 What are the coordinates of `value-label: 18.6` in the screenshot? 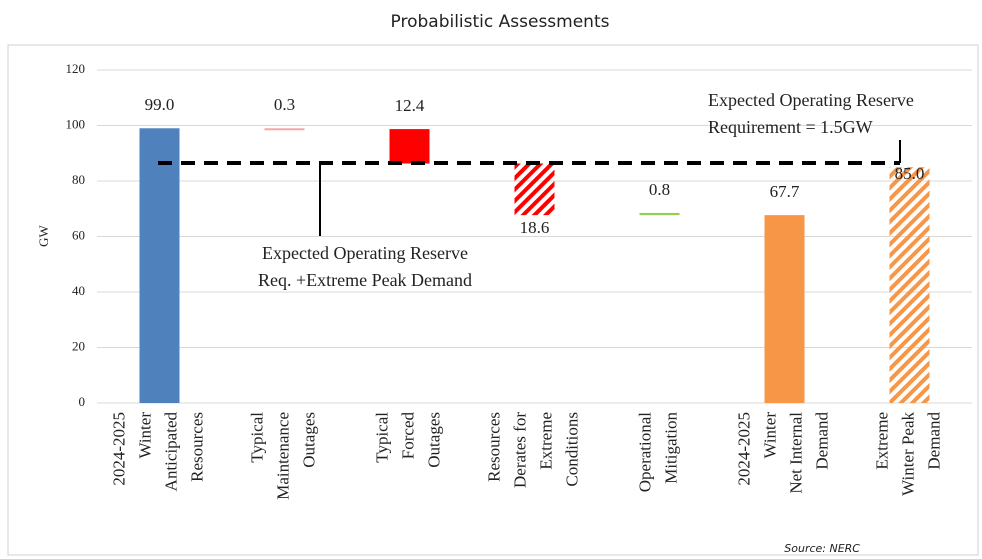 It's located at (535, 227).